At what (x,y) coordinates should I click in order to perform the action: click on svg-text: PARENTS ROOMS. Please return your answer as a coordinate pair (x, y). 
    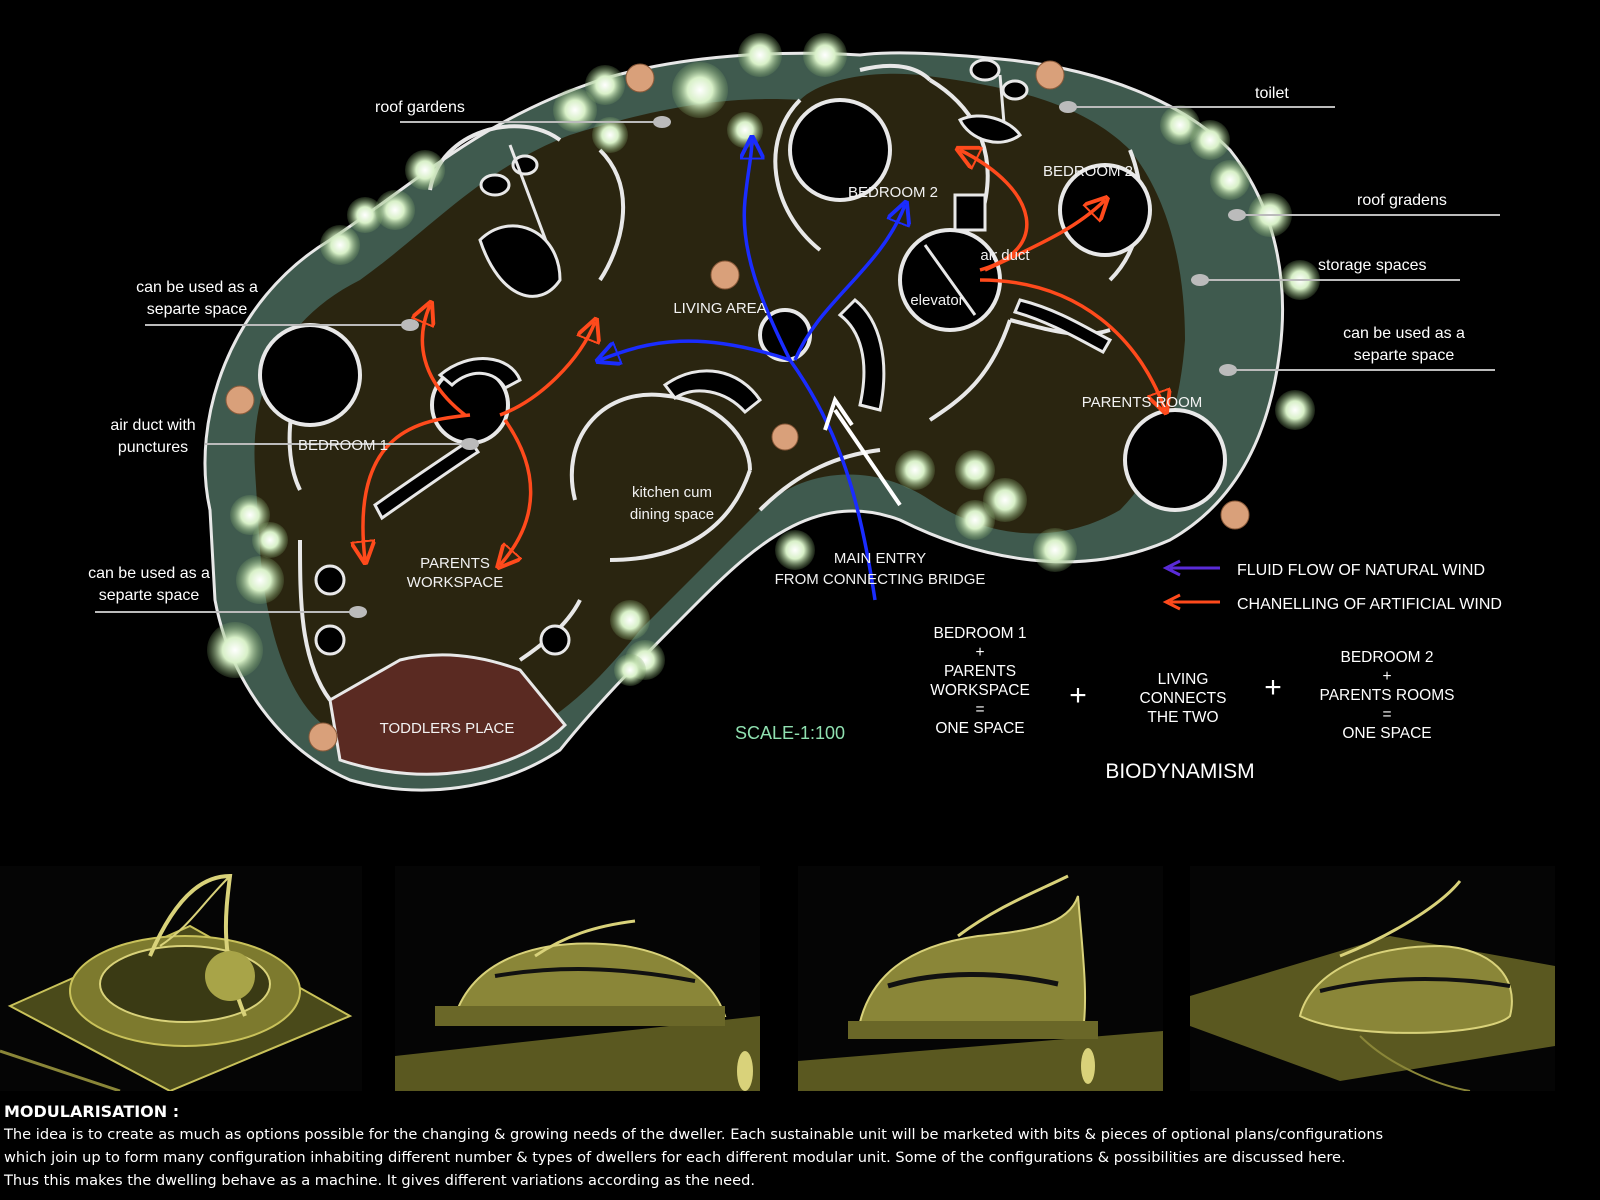
    Looking at the image, I should click on (1387, 695).